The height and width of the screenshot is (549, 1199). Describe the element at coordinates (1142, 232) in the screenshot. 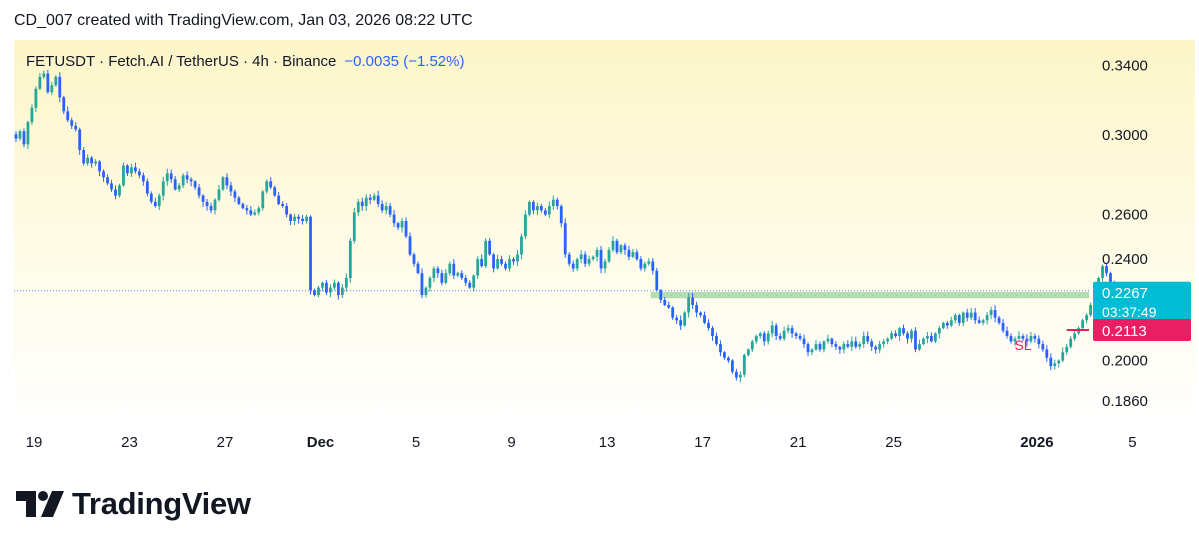

I see `price-axis-background` at that location.